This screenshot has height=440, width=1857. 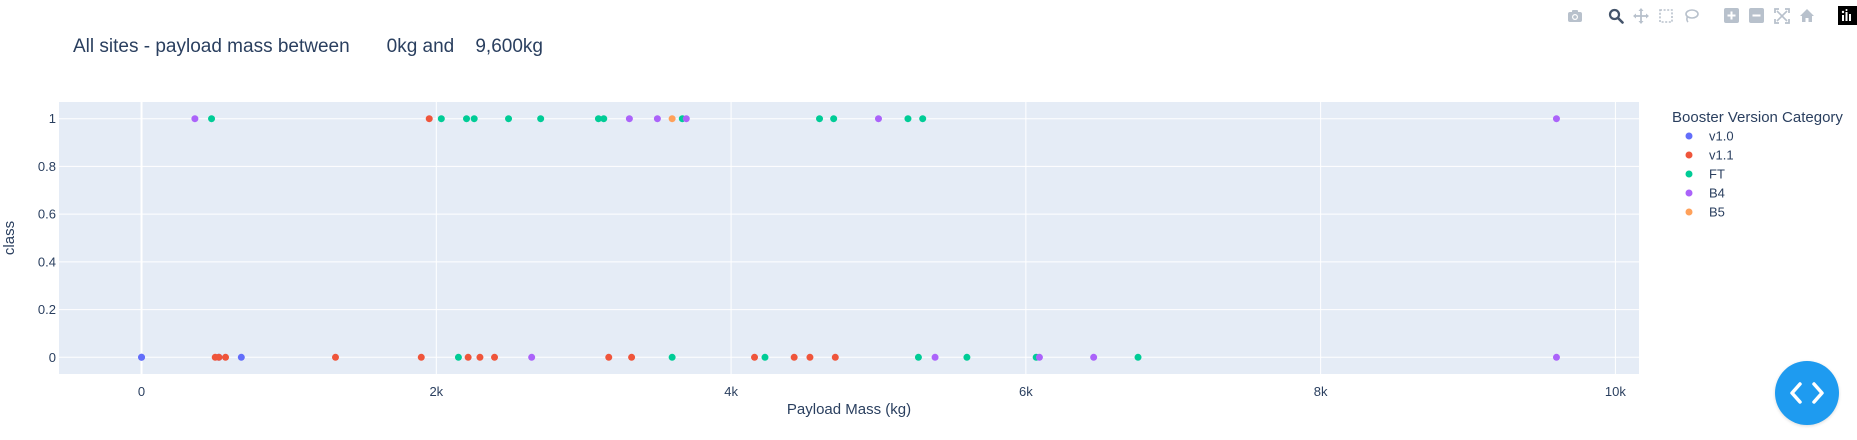 What do you see at coordinates (1705, 212) in the screenshot?
I see `legend-item-b5: B5` at bounding box center [1705, 212].